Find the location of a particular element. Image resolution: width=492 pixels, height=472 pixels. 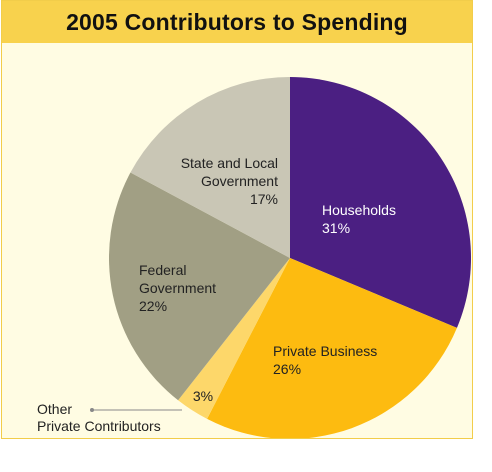

slice-value-private-business: 26% is located at coordinates (287, 369).